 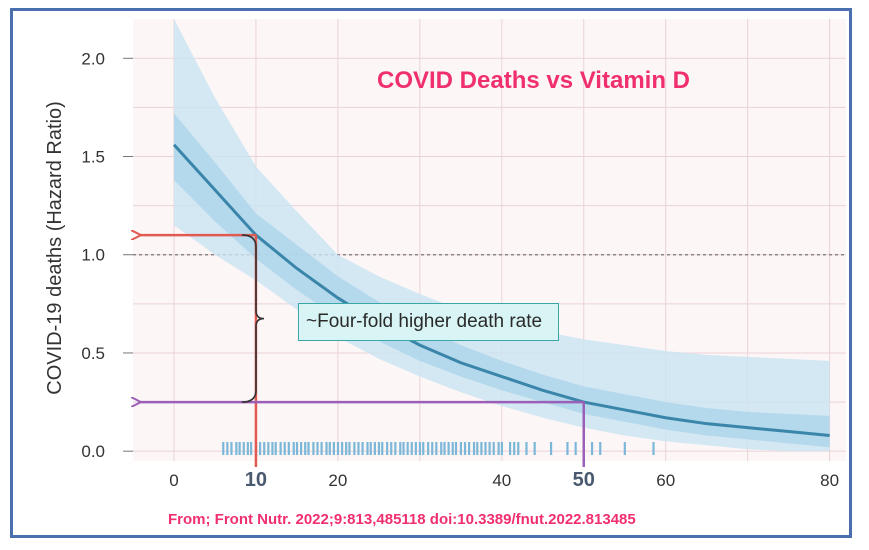 I want to click on x-tick-label: 80, so click(x=829, y=480).